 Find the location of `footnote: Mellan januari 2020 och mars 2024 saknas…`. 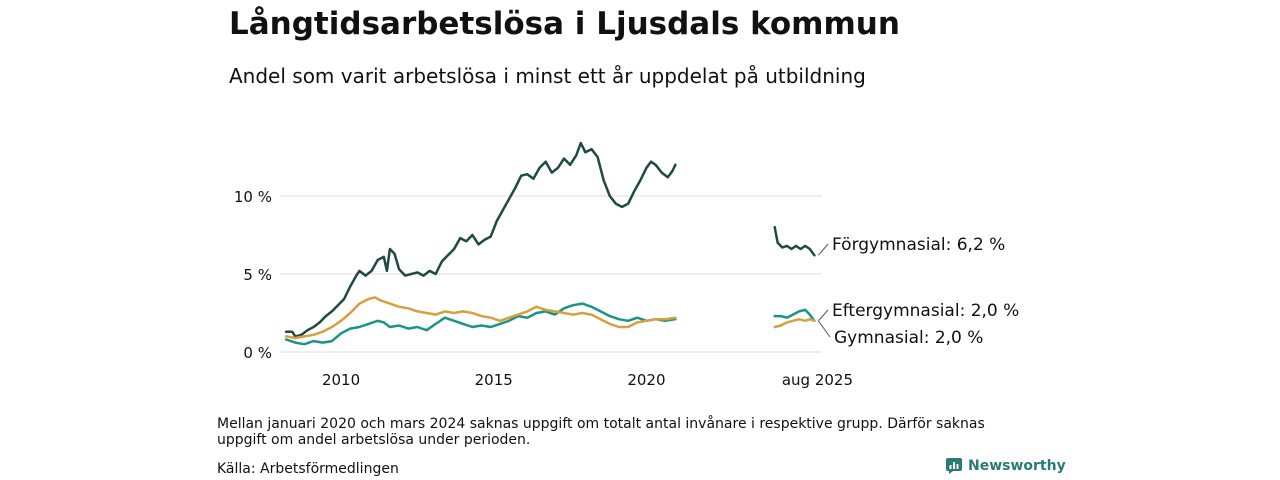

footnote: Mellan januari 2020 och mars 2024 saknas… is located at coordinates (601, 432).